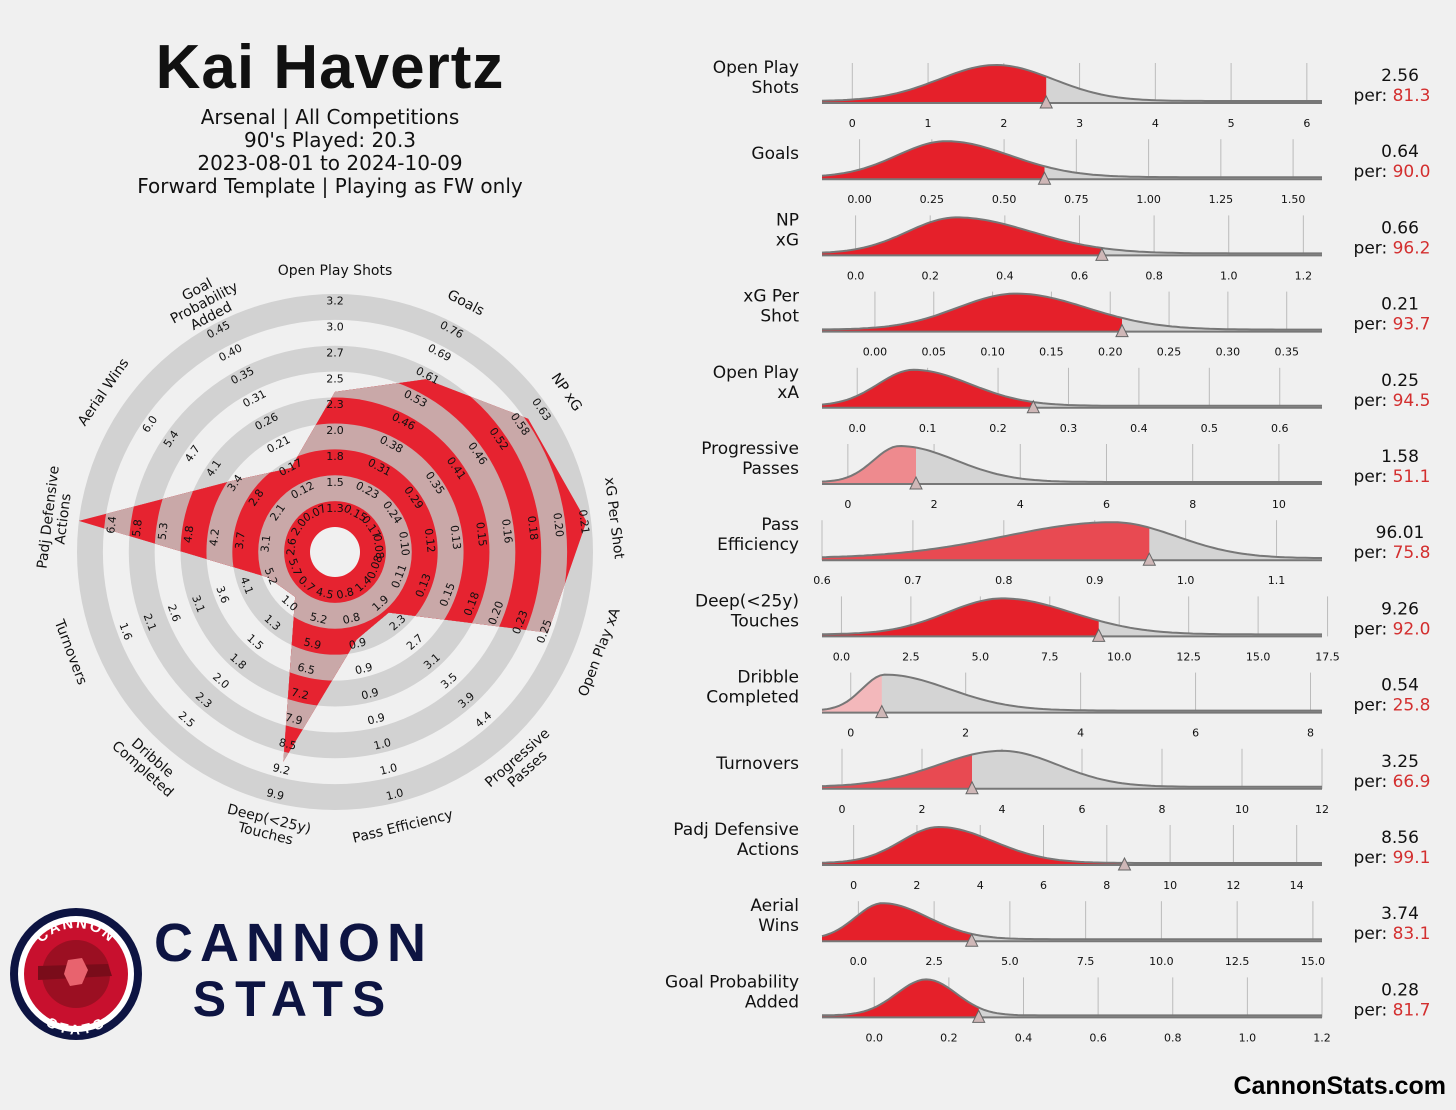  Describe the element at coordinates (756, 373) in the screenshot. I see `distribution-metric-label-line: Open Play` at that location.